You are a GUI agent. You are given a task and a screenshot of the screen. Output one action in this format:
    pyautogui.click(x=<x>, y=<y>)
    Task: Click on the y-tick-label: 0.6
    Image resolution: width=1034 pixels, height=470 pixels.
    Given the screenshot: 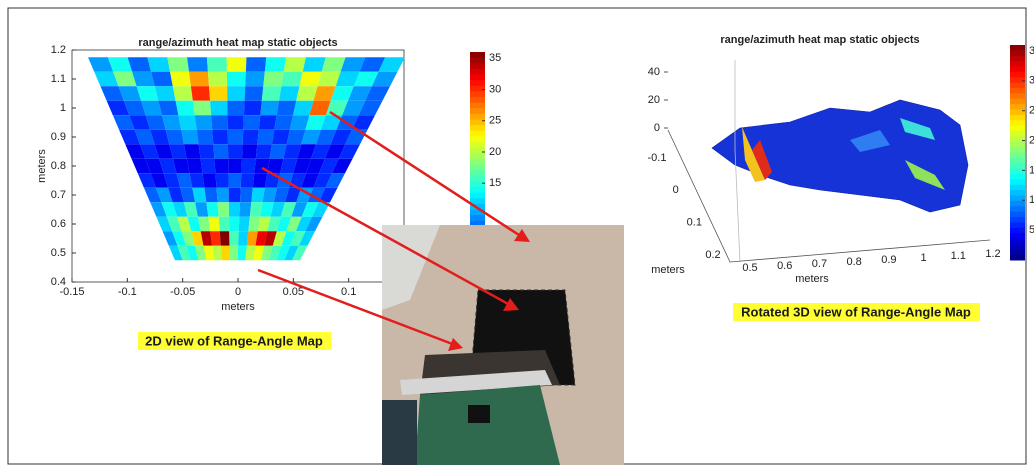 What is the action you would take?
    pyautogui.click(x=58, y=224)
    